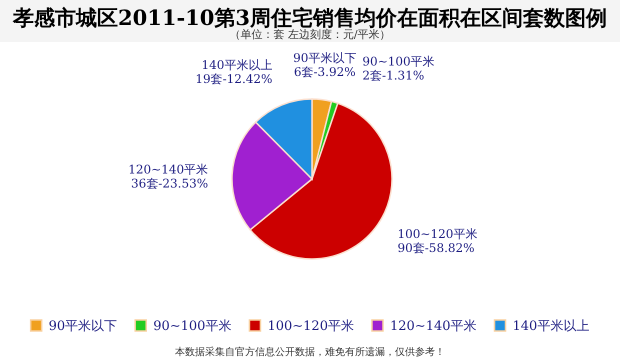  Describe the element at coordinates (437, 234) in the screenshot. I see `slice-label: 100~120平米` at that location.